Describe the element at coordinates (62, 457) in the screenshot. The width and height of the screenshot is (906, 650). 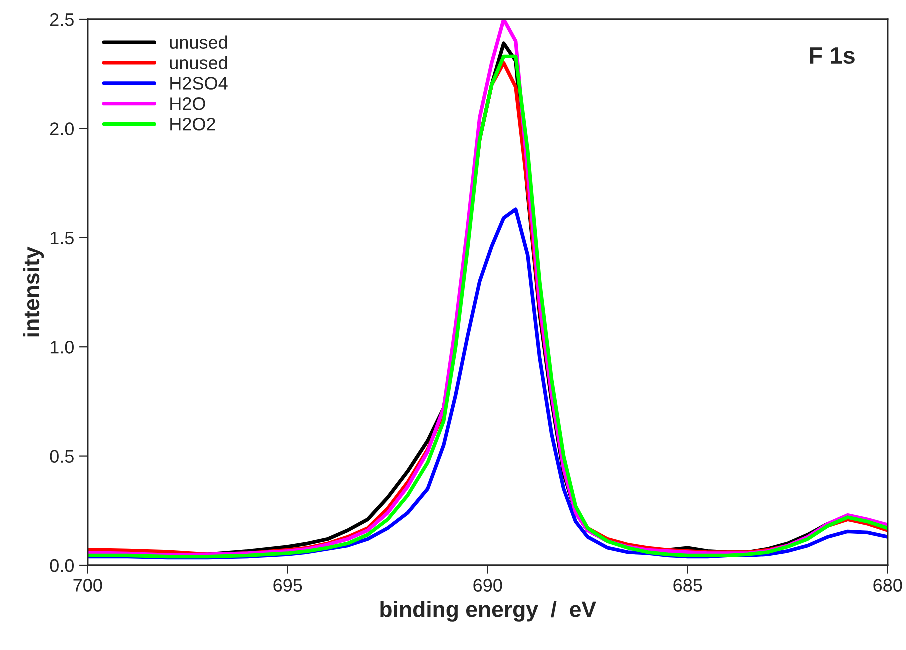
I see `y-tick-label: 0.5` at that location.